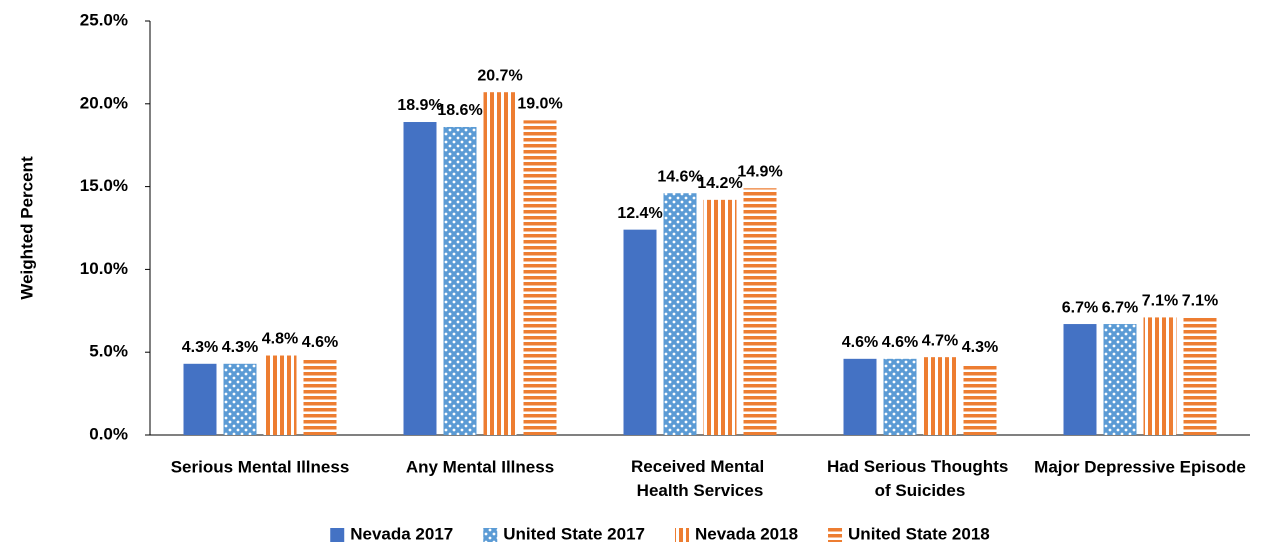 The image size is (1270, 548). I want to click on data-label: 20.7%, so click(499, 75).